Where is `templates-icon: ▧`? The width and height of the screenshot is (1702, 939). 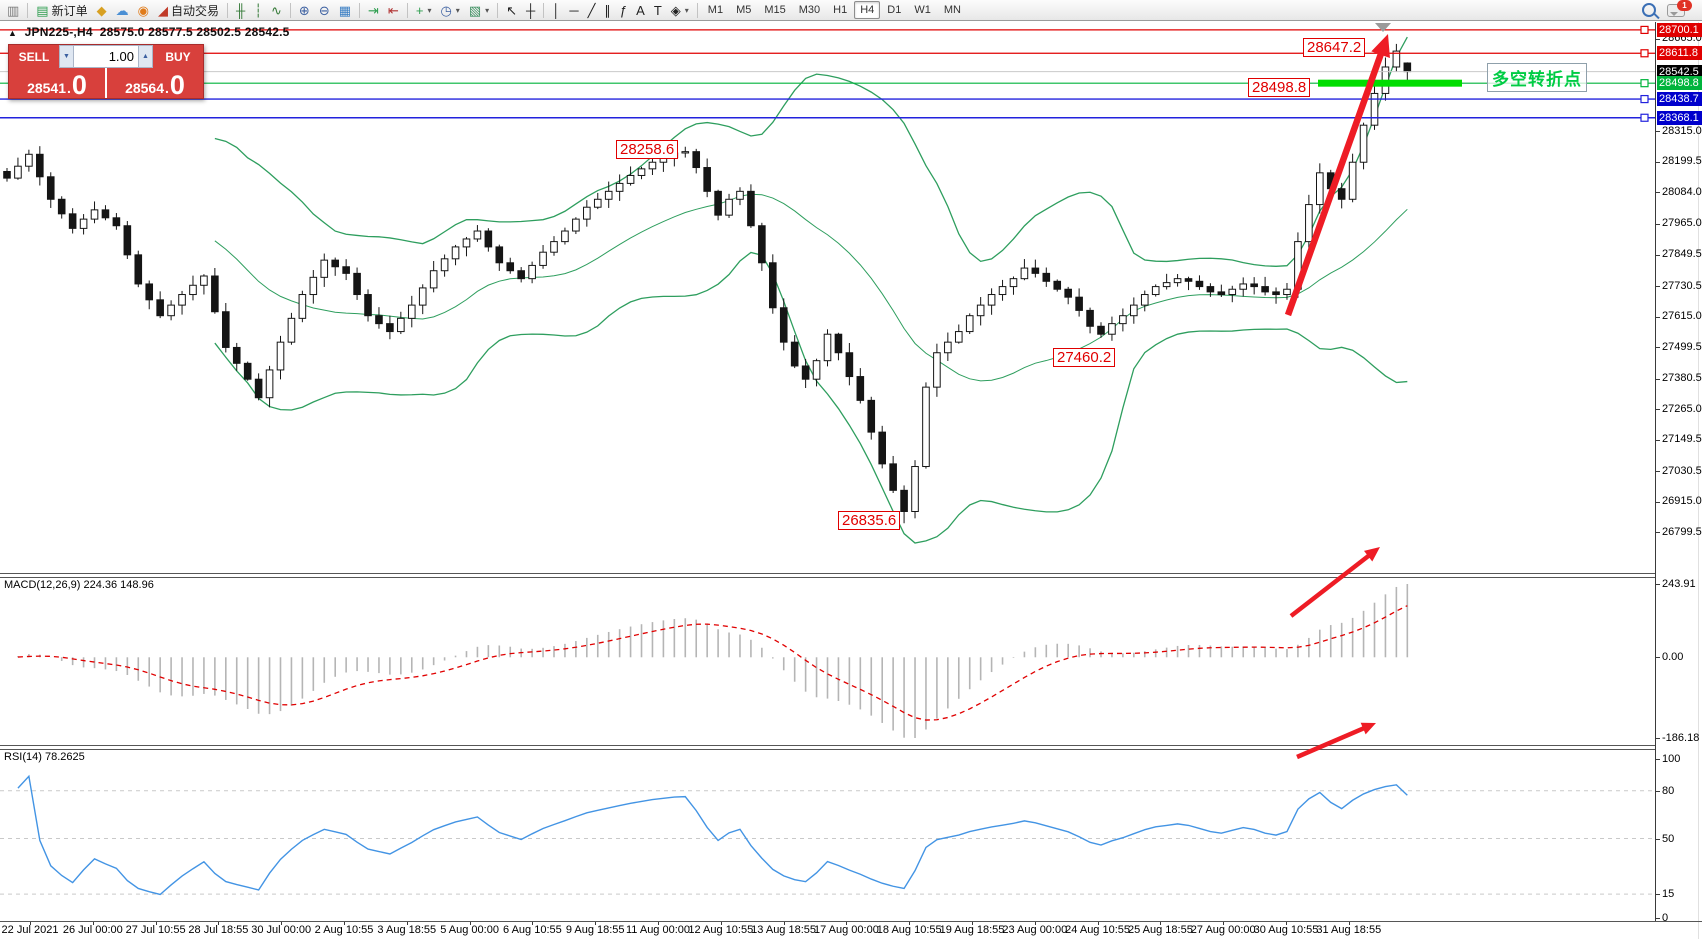 templates-icon: ▧ is located at coordinates (475, 10).